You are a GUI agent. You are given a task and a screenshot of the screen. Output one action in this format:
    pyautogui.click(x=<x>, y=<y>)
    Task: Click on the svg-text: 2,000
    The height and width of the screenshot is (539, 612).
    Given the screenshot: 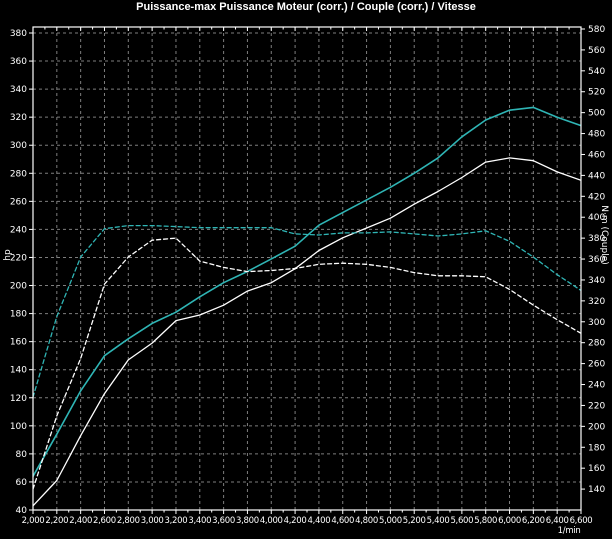 What is the action you would take?
    pyautogui.click(x=33, y=521)
    